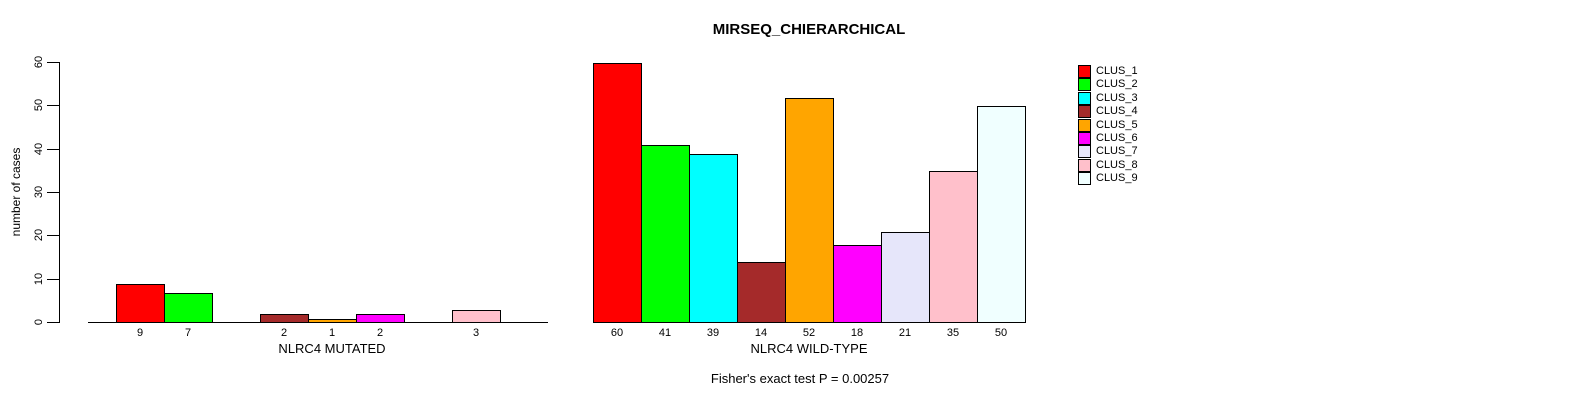 The height and width of the screenshot is (400, 1590). I want to click on bar-value-label: 1, so click(332, 333).